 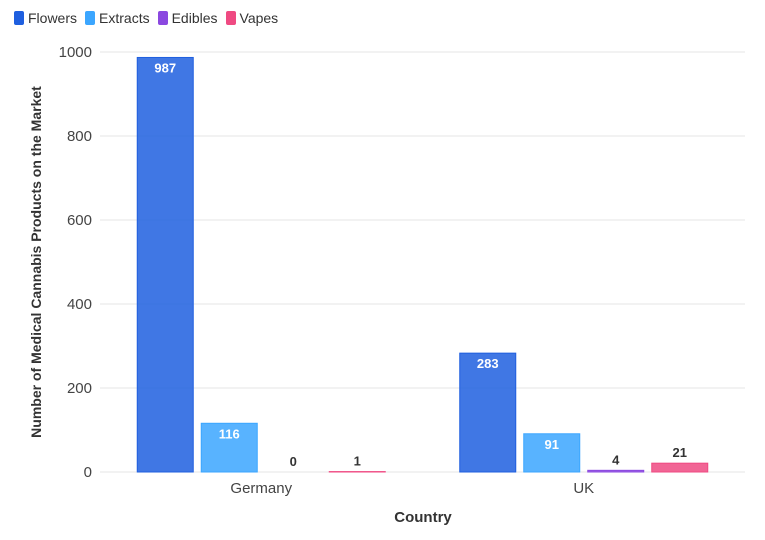 I want to click on y-tick-label: 800, so click(x=79, y=136).